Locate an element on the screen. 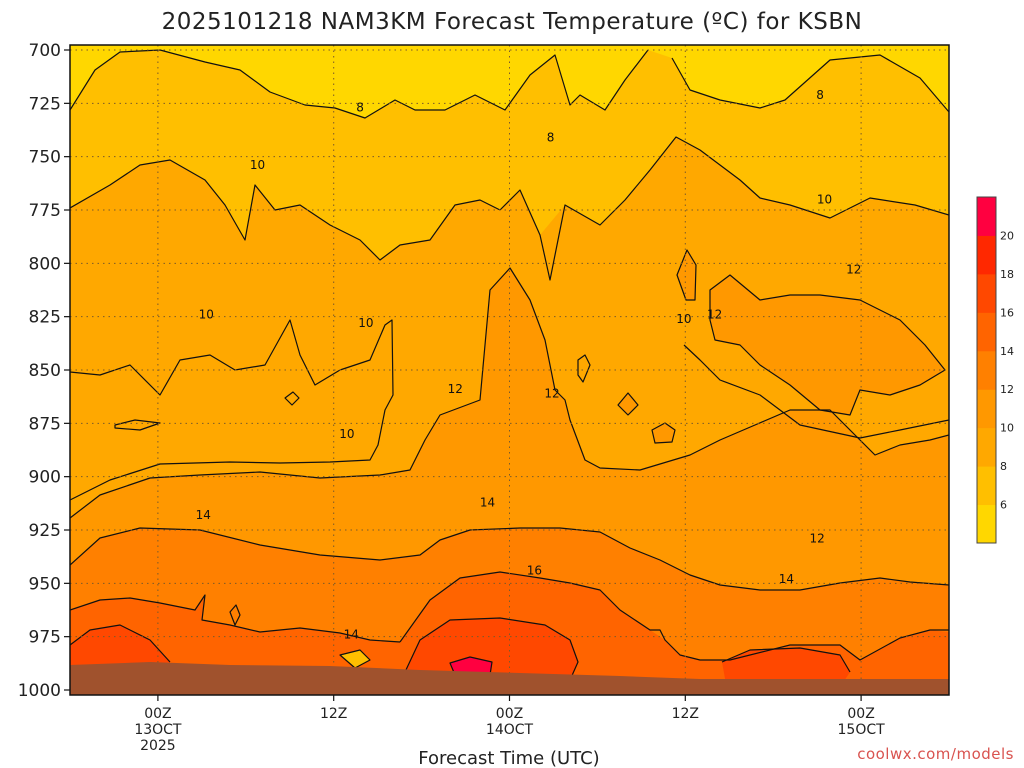  colorbar-tick-label: 10 is located at coordinates (1007, 428).